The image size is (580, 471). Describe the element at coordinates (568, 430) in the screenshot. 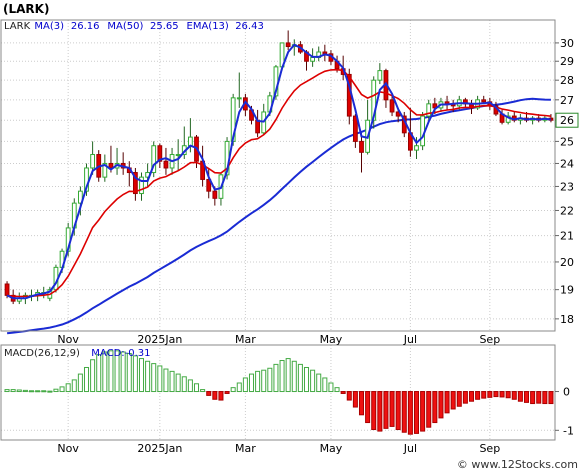

I see `macd-y-tick-label: -1` at that location.